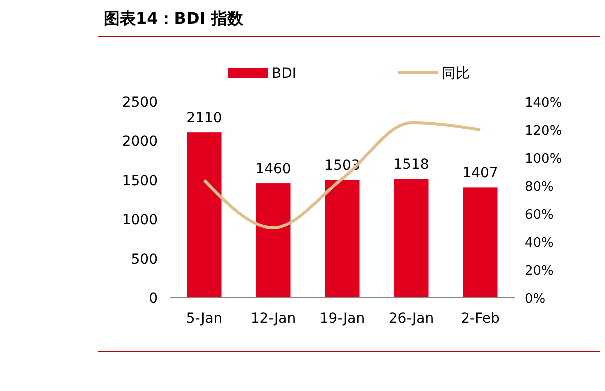 This screenshot has width=605, height=391. What do you see at coordinates (543, 103) in the screenshot?
I see `y2-tick-label: 140%` at bounding box center [543, 103].